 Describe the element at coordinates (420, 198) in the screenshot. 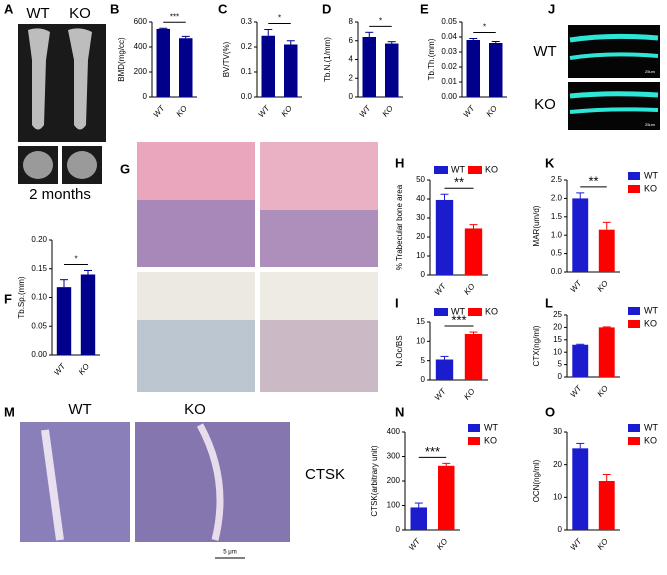

I see `y-tick-label: 40` at that location.